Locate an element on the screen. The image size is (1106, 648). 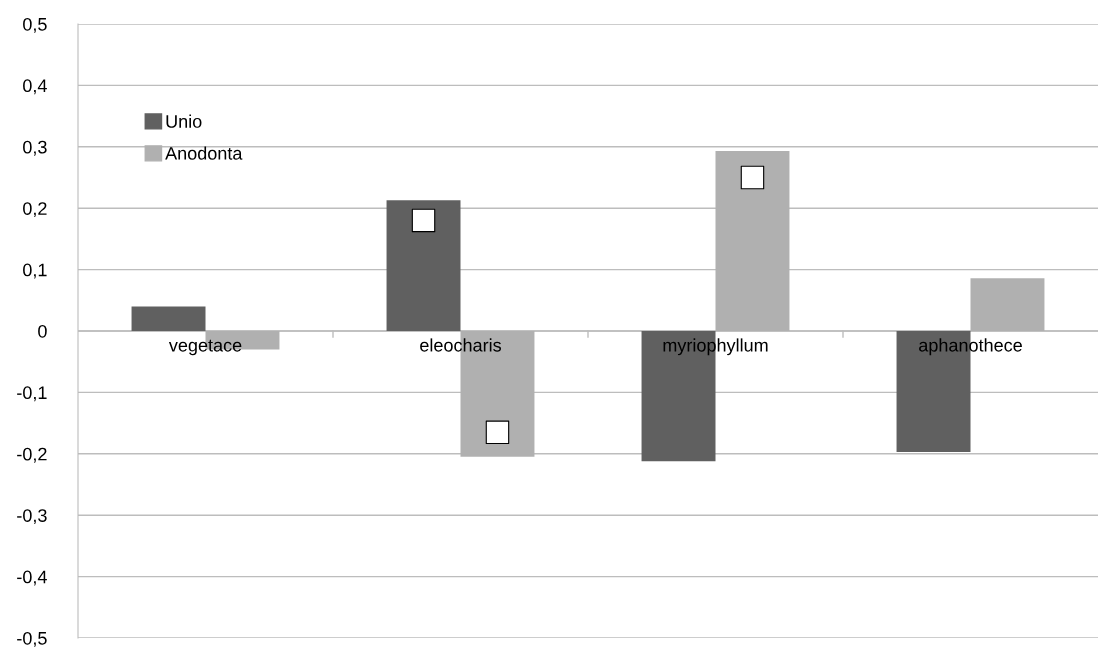
y-tick-label: 0 is located at coordinates (42, 331).